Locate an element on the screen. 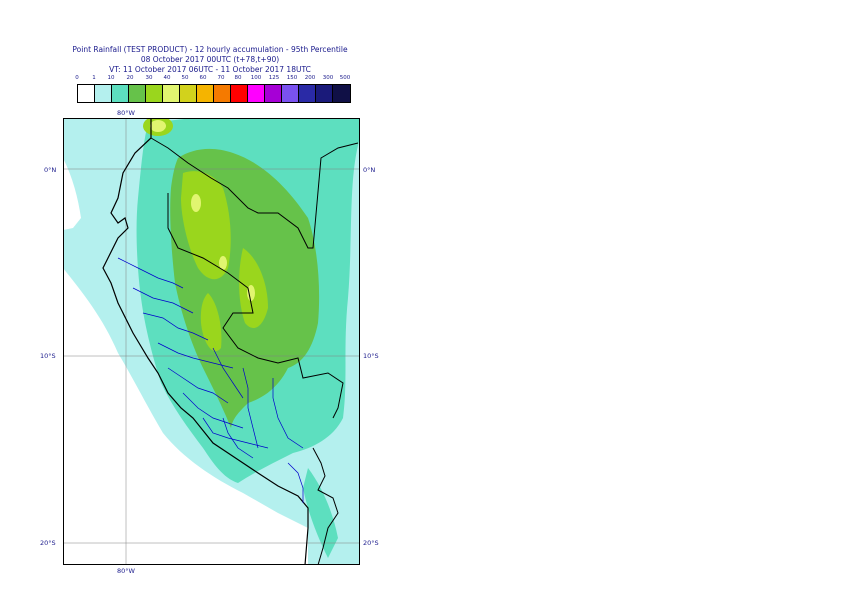 This screenshot has height=596, width=842. lat-label-right: 10°S is located at coordinates (371, 356).